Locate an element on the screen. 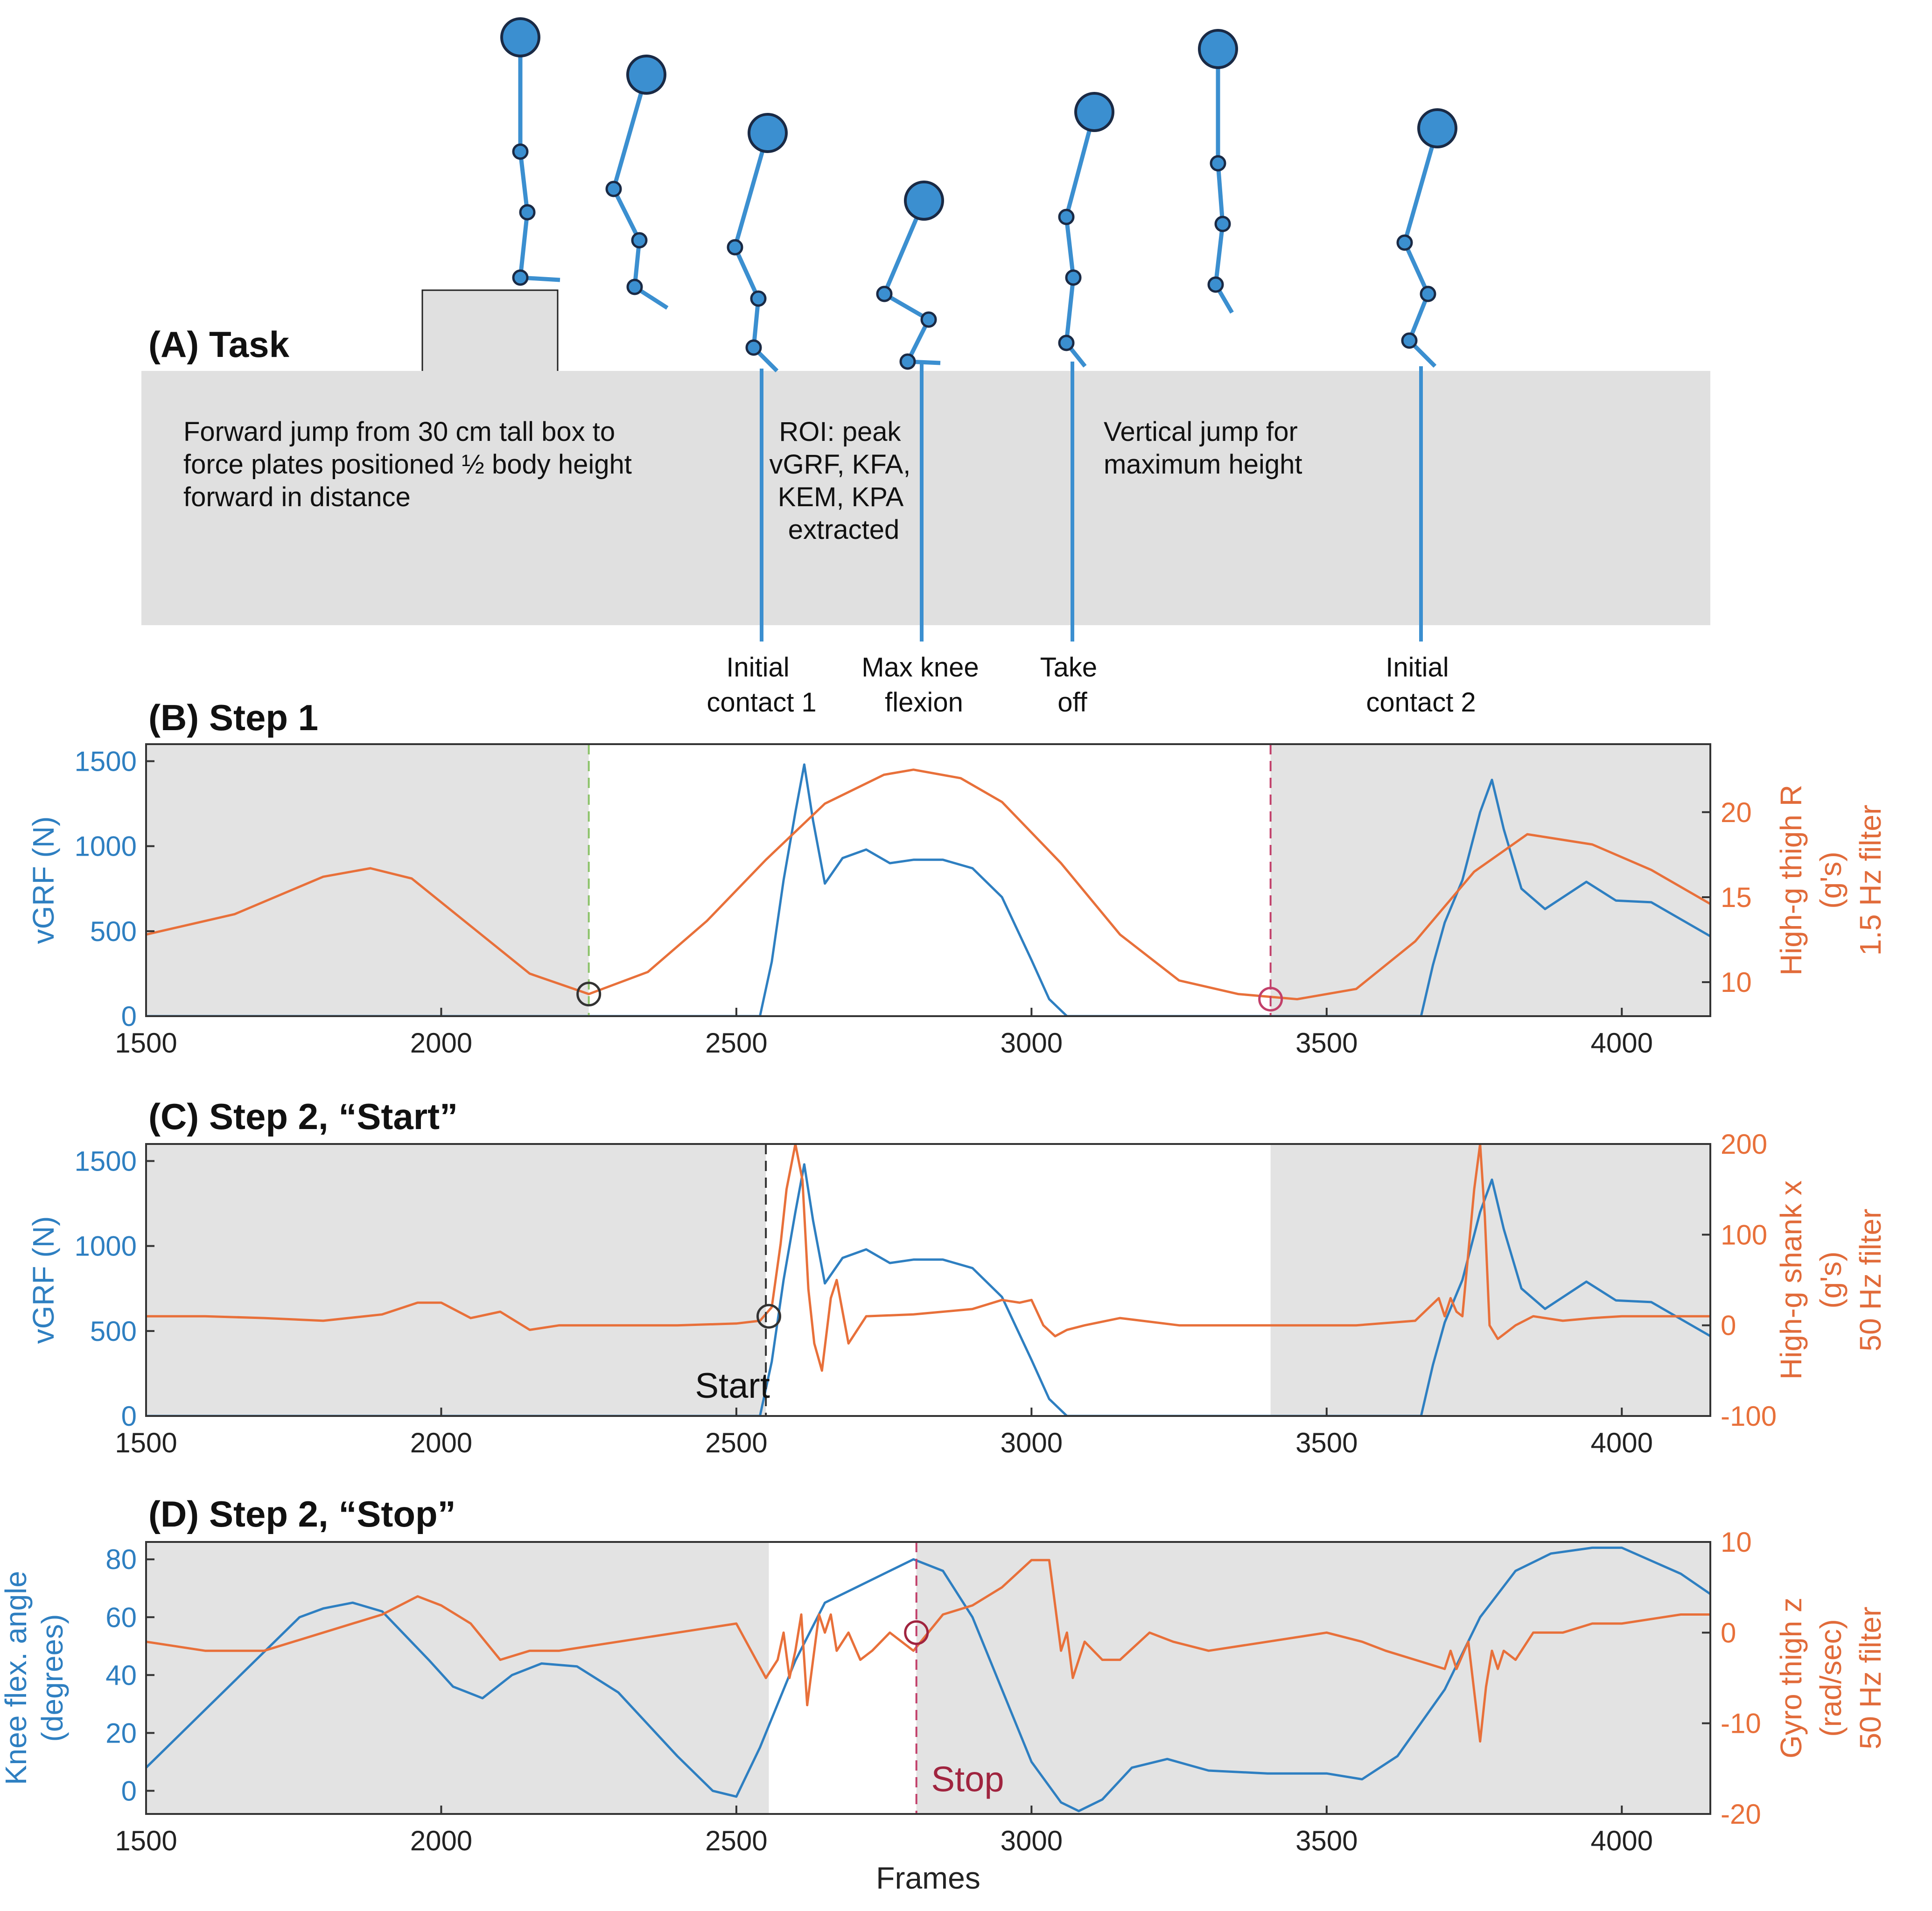 Image resolution: width=1932 pixels, height=1911 pixels. x-axis-label: Frames is located at coordinates (928, 1878).